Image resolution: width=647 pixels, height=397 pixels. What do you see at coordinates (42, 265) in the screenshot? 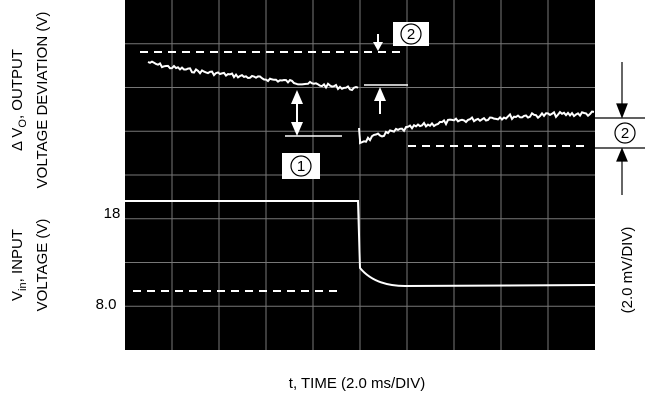
I see `input-label: VOLTAGE (V)` at bounding box center [42, 265].